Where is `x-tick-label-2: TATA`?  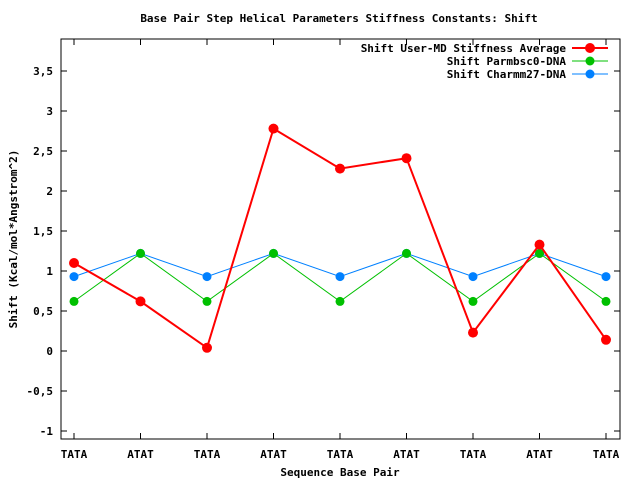
x-tick-label-2: TATA is located at coordinates (207, 454).